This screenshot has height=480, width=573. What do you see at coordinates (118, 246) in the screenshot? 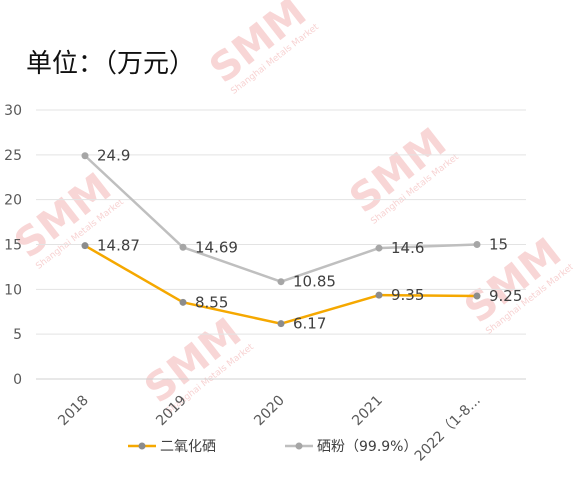
I see `data-label: 14.87` at bounding box center [118, 246].